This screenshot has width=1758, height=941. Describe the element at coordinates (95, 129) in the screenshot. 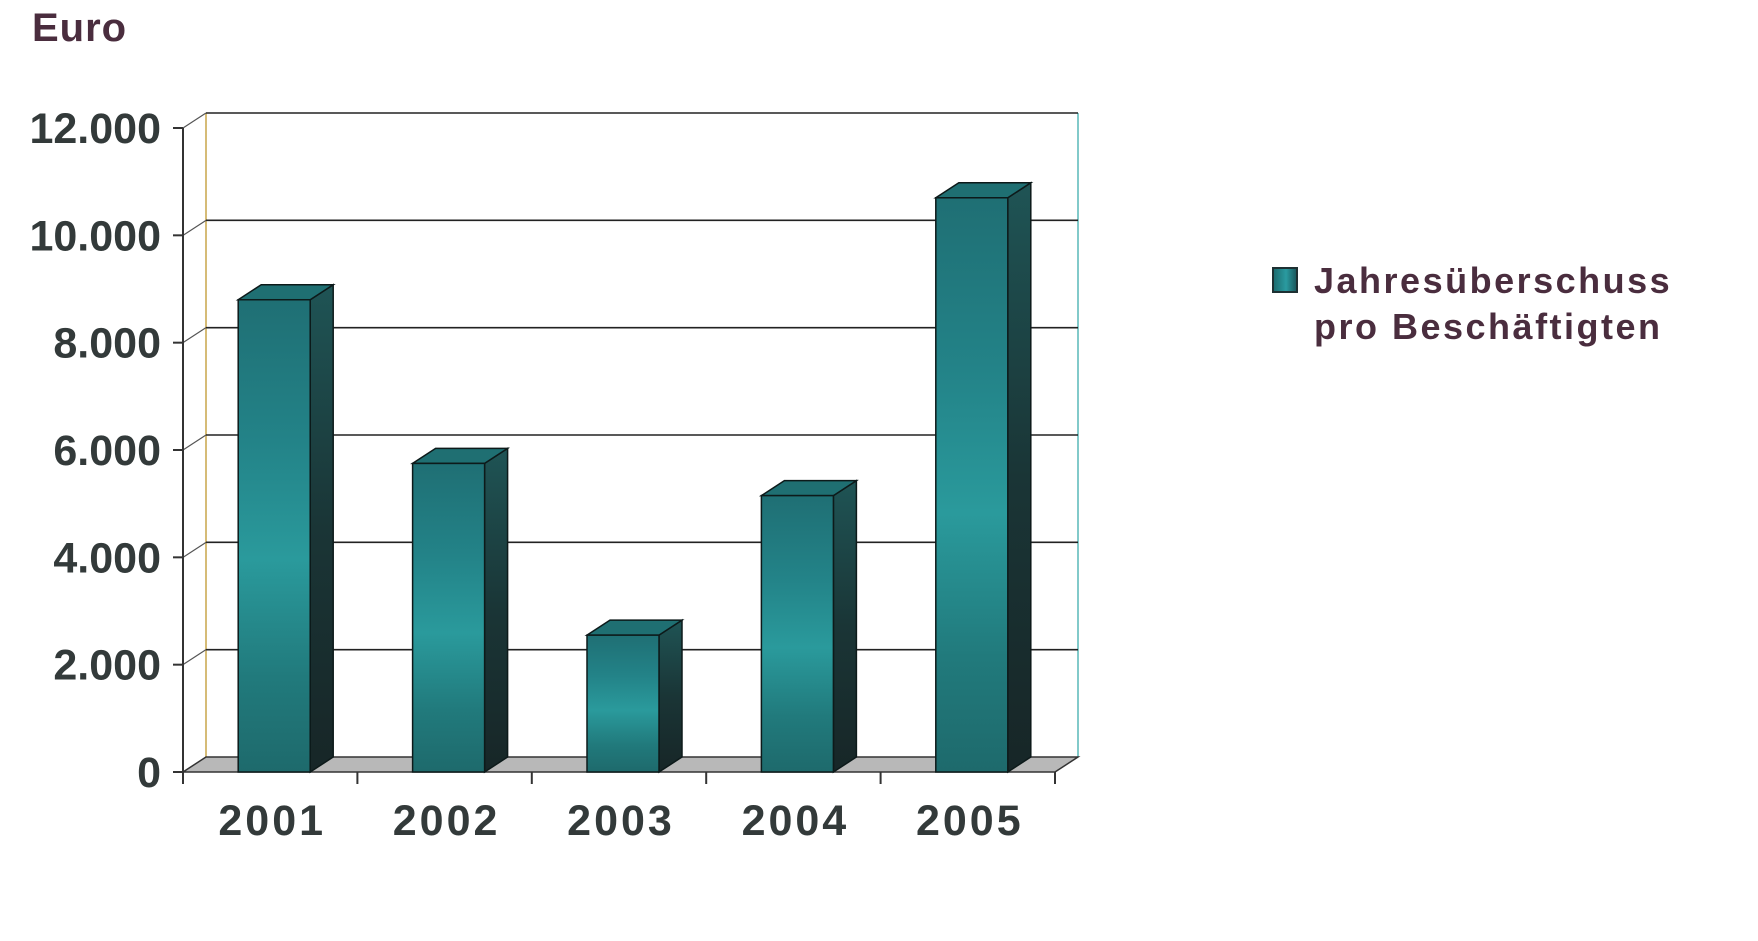

I see `y-tick-label: 12.000` at that location.